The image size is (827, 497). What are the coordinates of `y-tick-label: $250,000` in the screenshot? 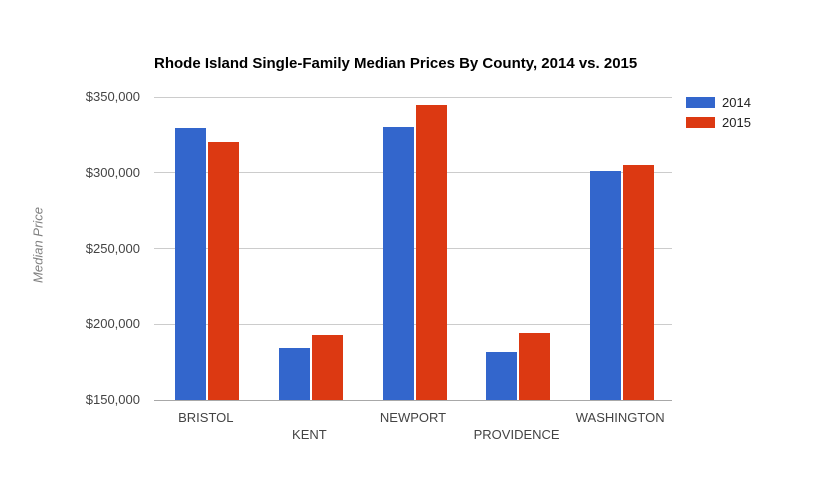 It's located at (112, 248).